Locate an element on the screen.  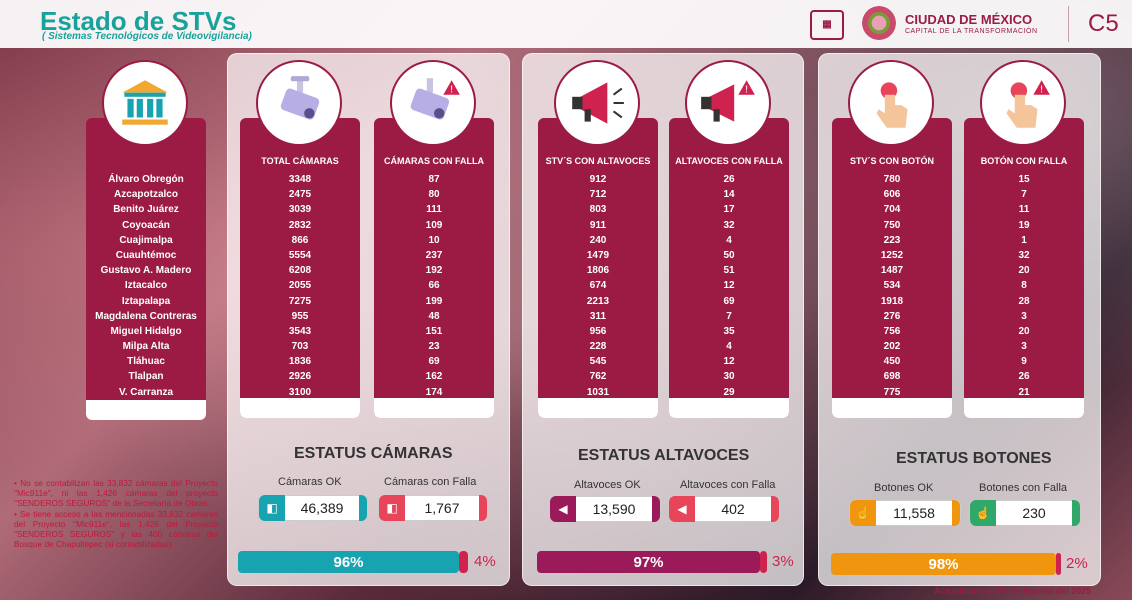
status-botones-title: ESTATUS BOTONES is located at coordinates (974, 458).